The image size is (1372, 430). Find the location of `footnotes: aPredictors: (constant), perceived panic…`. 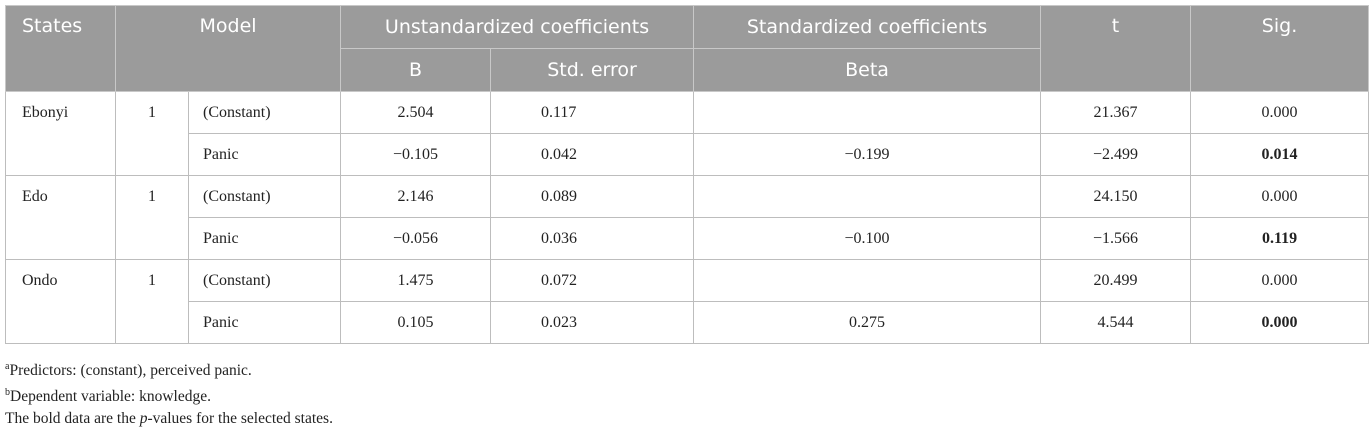

footnotes: aPredictors: (constant), perceived panic… is located at coordinates (169, 393).